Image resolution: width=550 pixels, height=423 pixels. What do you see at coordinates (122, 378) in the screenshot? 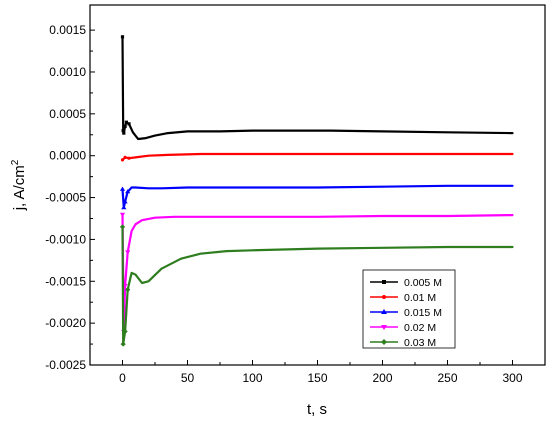
I see `x-tick-label: 0` at bounding box center [122, 378].